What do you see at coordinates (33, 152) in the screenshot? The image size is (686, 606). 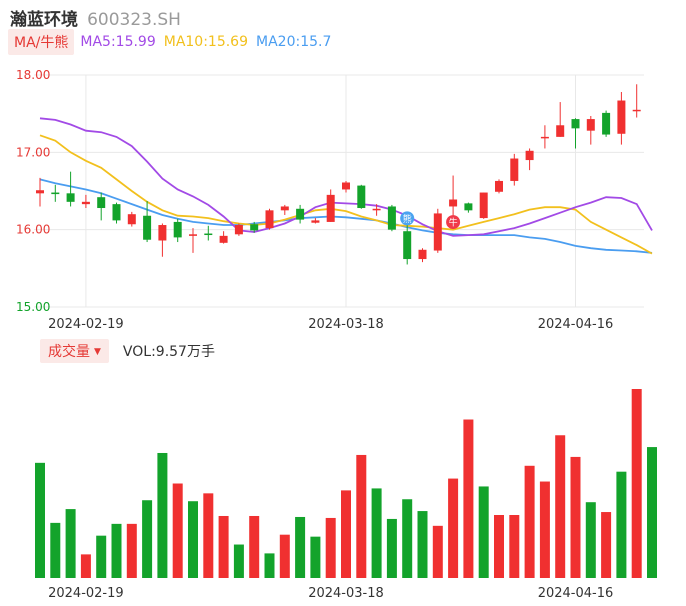 I see `y-tick-label: 17.00` at bounding box center [33, 152].